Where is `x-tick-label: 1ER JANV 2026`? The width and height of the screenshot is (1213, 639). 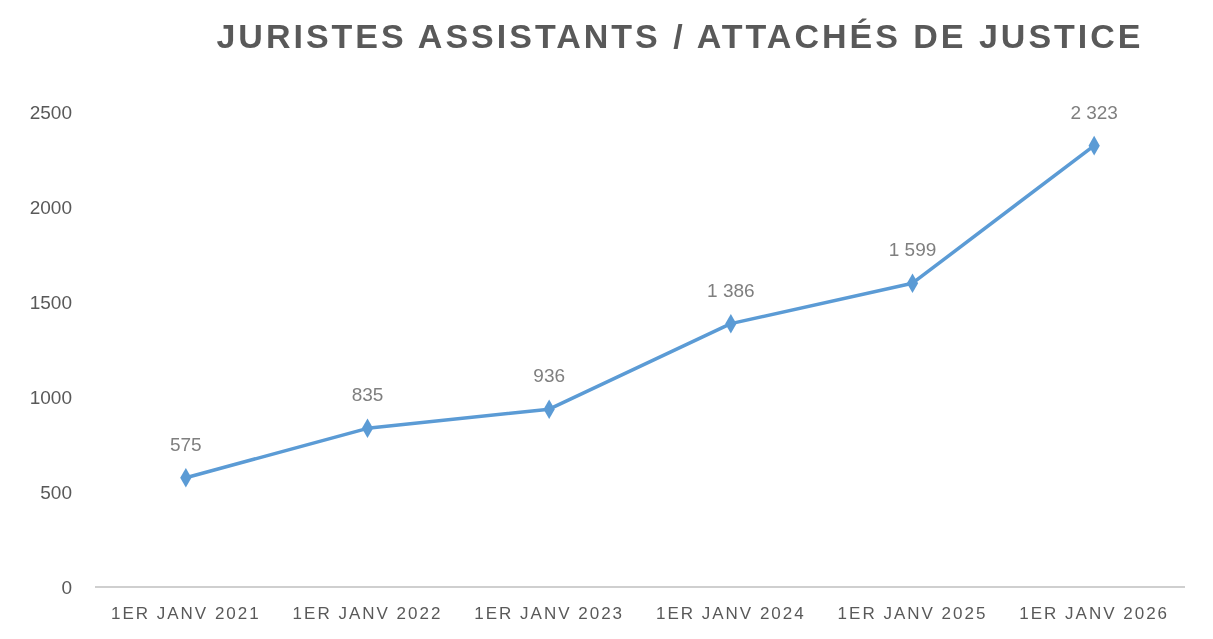 x-tick-label: 1ER JANV 2026 is located at coordinates (1094, 613).